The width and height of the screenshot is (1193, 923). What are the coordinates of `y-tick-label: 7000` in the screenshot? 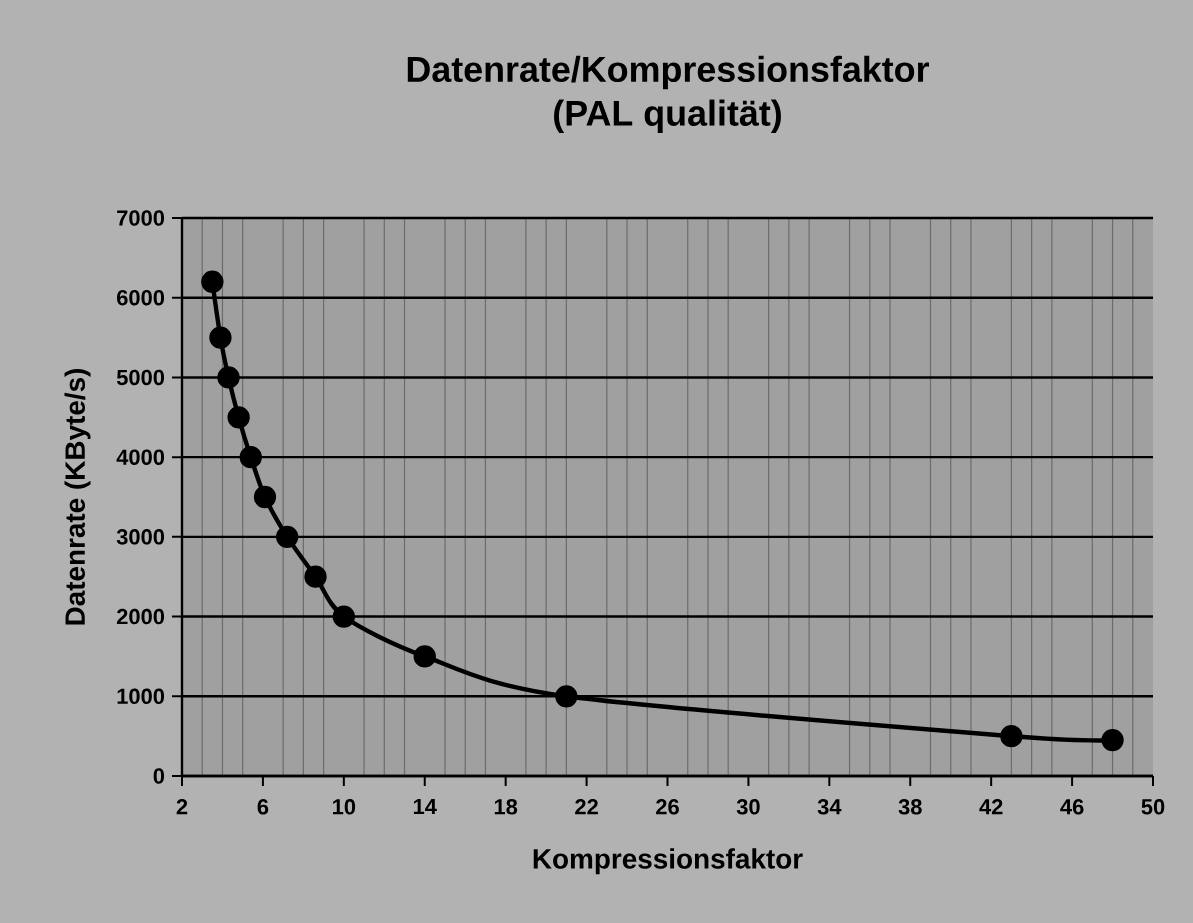 It's located at (141, 218).